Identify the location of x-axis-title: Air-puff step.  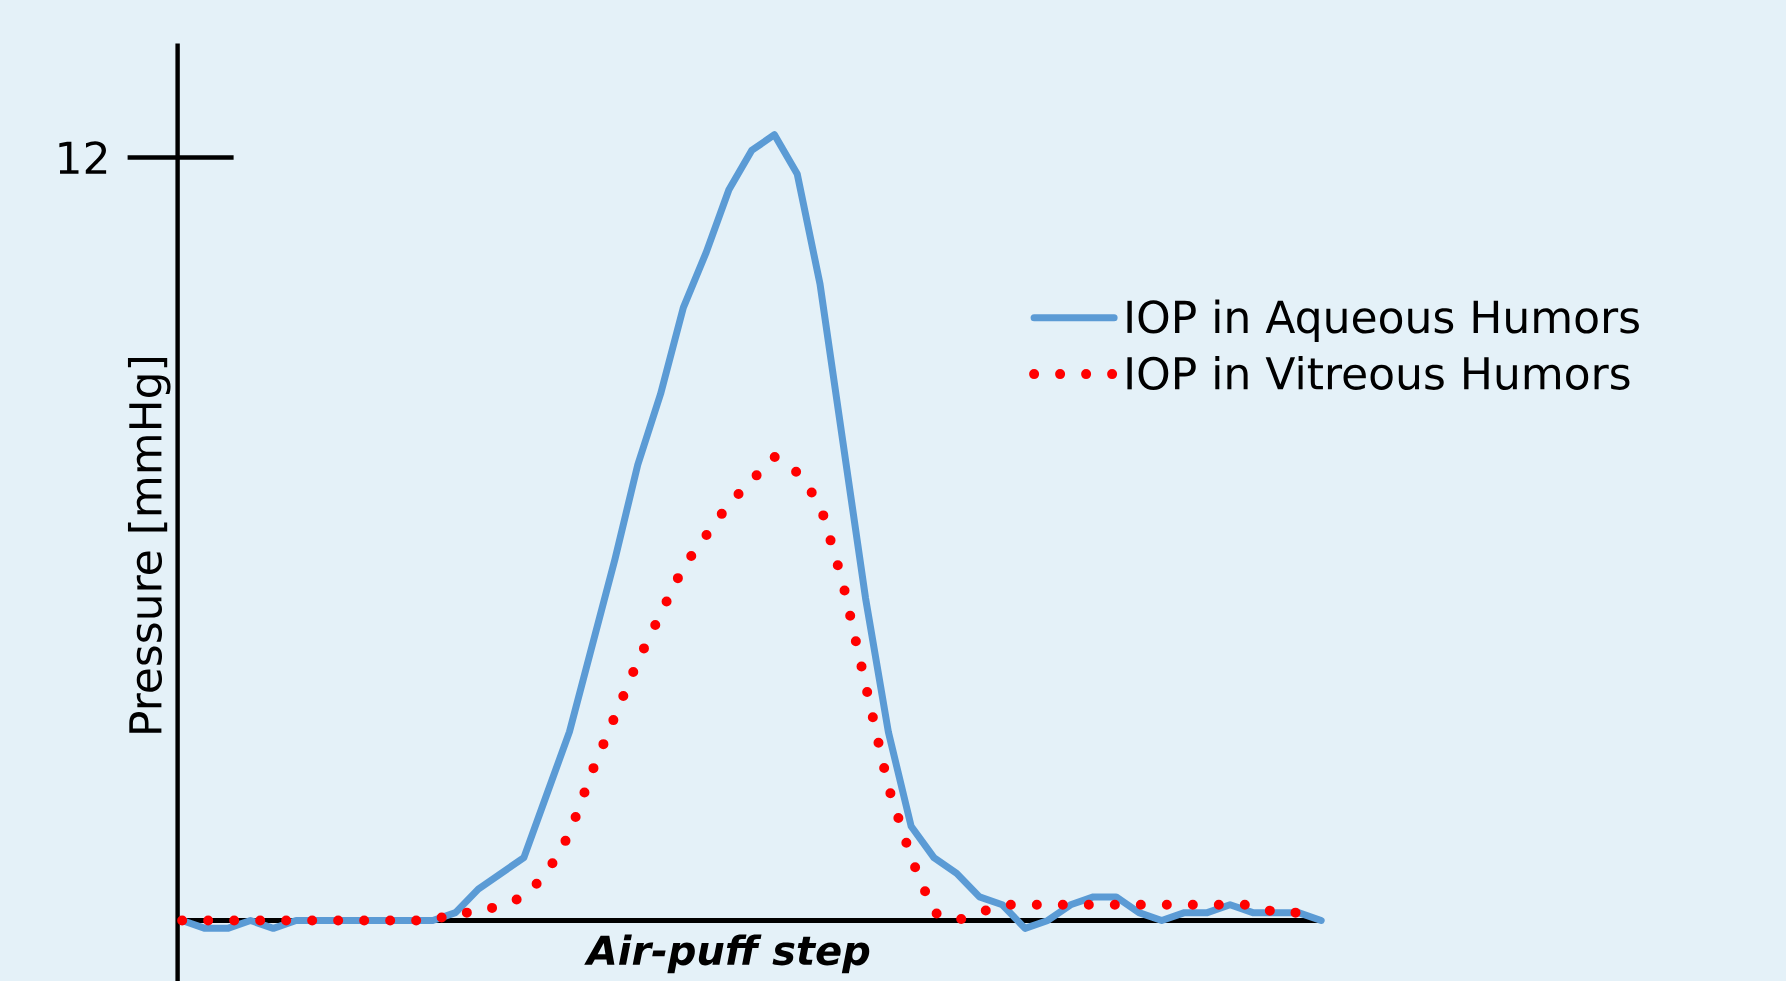
(727, 954).